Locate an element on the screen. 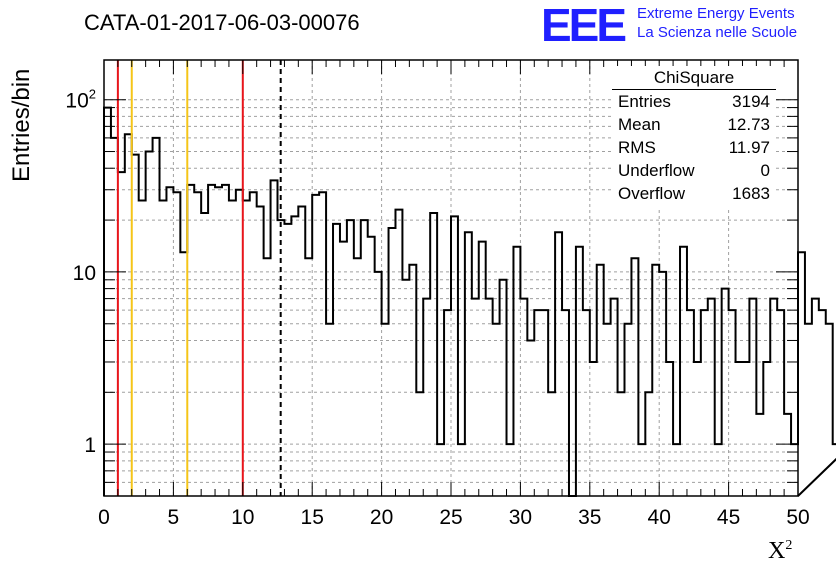 The image size is (836, 572). logo-line-1: Extreme Energy Events is located at coordinates (716, 13).